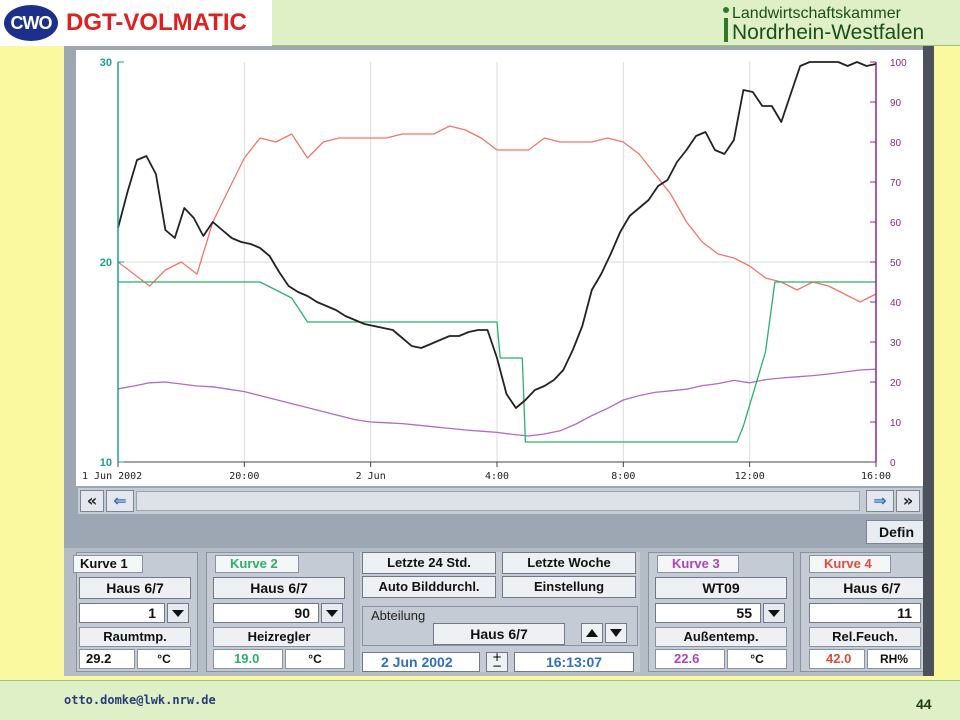 This screenshot has height=720, width=960. Describe the element at coordinates (497, 661) in the screenshot. I see `date-spinner-icon: + −` at that location.